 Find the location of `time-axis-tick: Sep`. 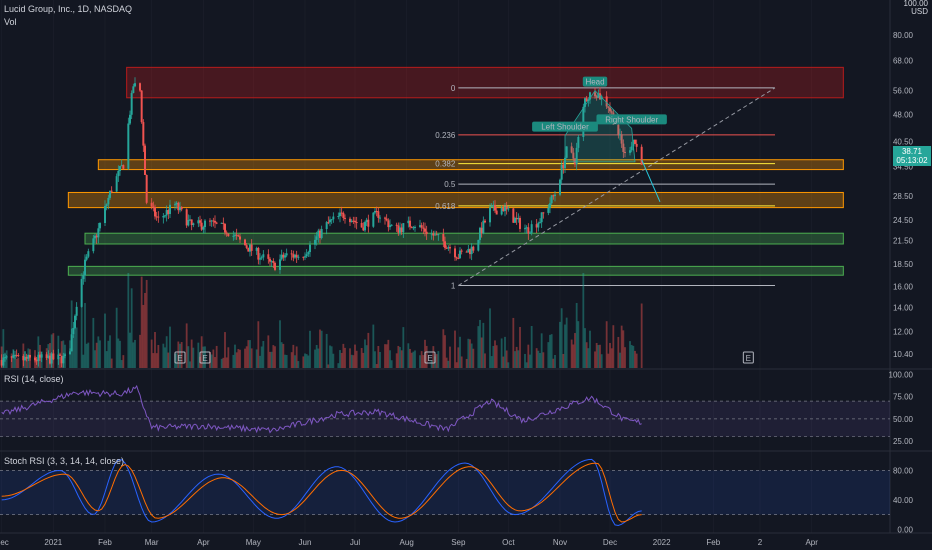

time-axis-tick: Sep is located at coordinates (458, 542).